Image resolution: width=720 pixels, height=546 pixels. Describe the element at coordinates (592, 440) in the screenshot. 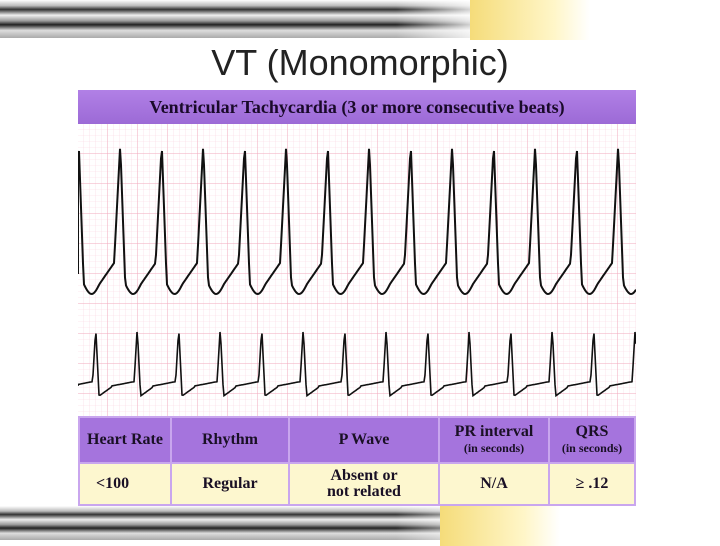

I see `header-qrs: QRS (in seconds)` at that location.